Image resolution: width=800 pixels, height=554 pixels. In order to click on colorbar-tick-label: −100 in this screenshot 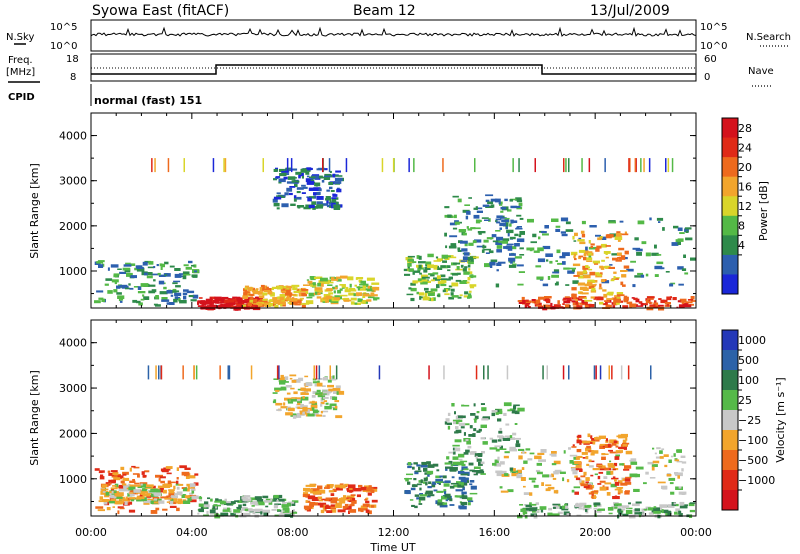, I will do `click(753, 440)`.